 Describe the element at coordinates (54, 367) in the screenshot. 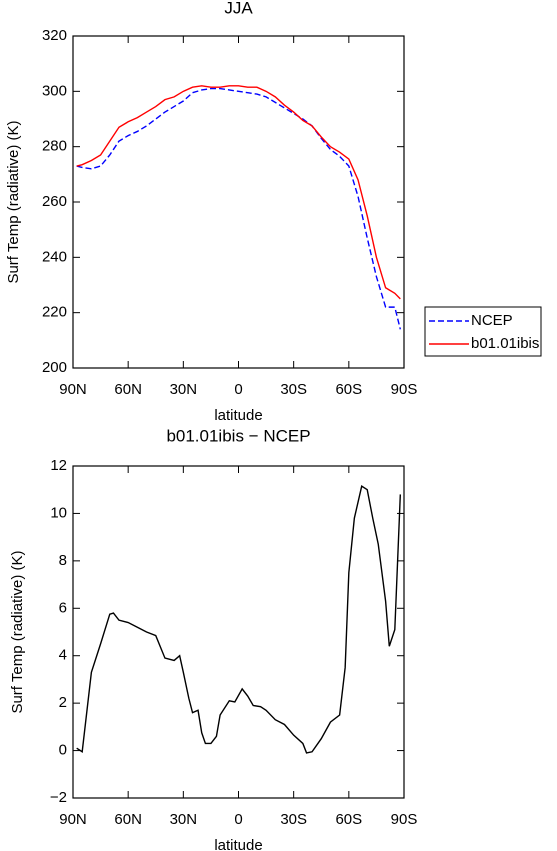

I see `y-tick-label: 200` at that location.